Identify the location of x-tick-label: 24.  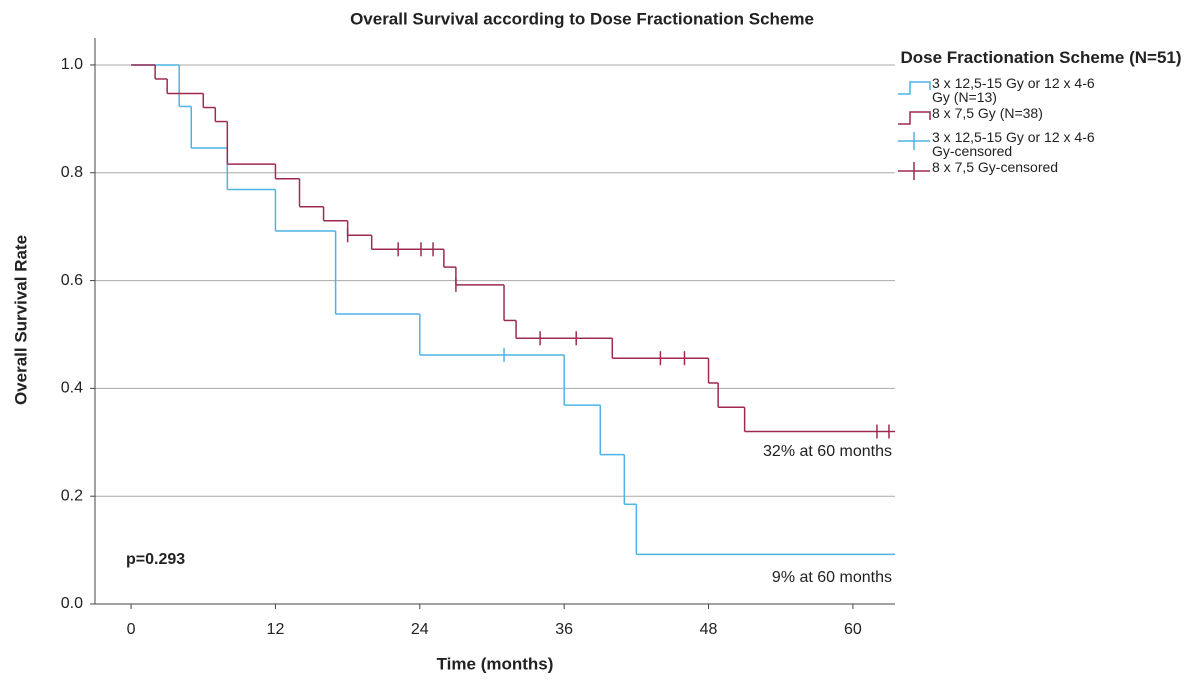
(420, 629).